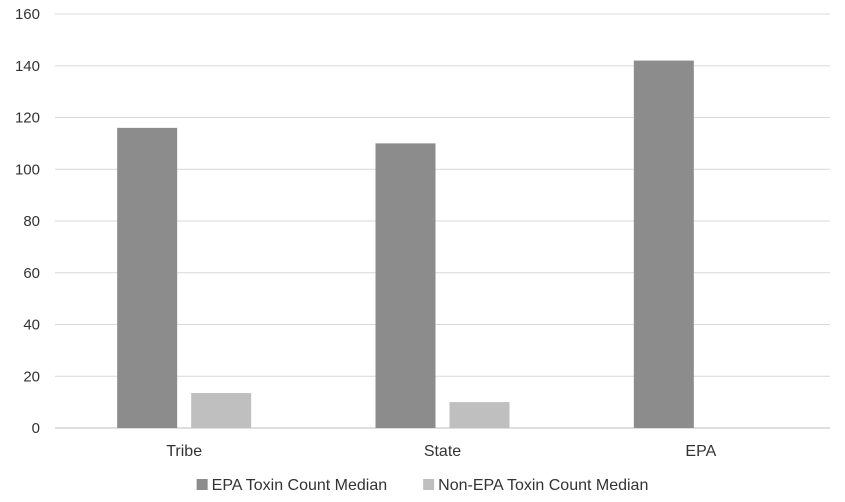 Image resolution: width=845 pixels, height=502 pixels. I want to click on x-category-label: Tribe, so click(184, 451).